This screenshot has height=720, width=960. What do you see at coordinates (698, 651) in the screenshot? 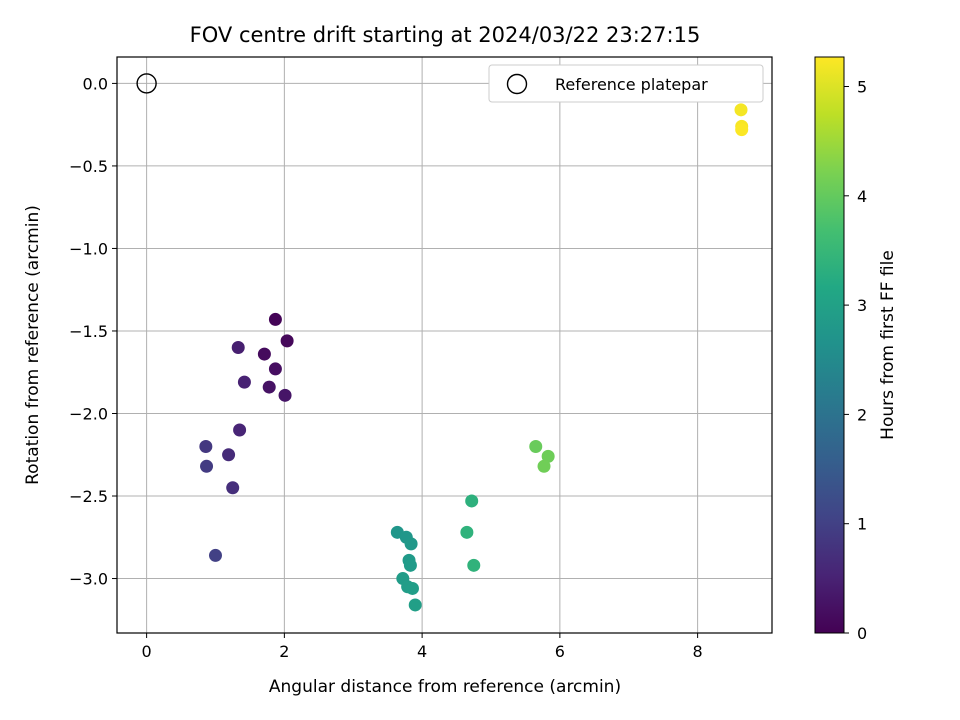
I see `x-tick-label: 8` at bounding box center [698, 651].